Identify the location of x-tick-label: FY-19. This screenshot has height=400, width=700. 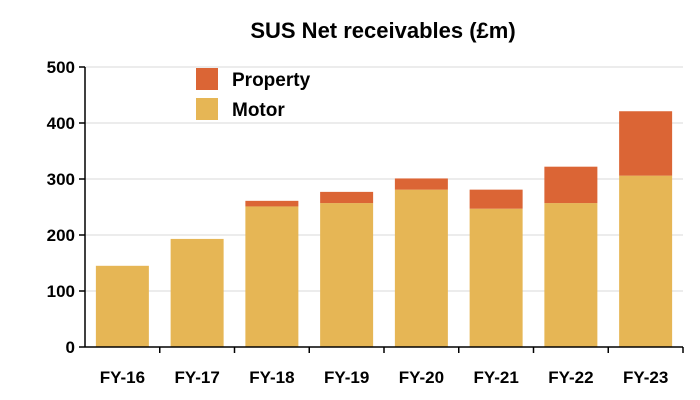
(346, 377).